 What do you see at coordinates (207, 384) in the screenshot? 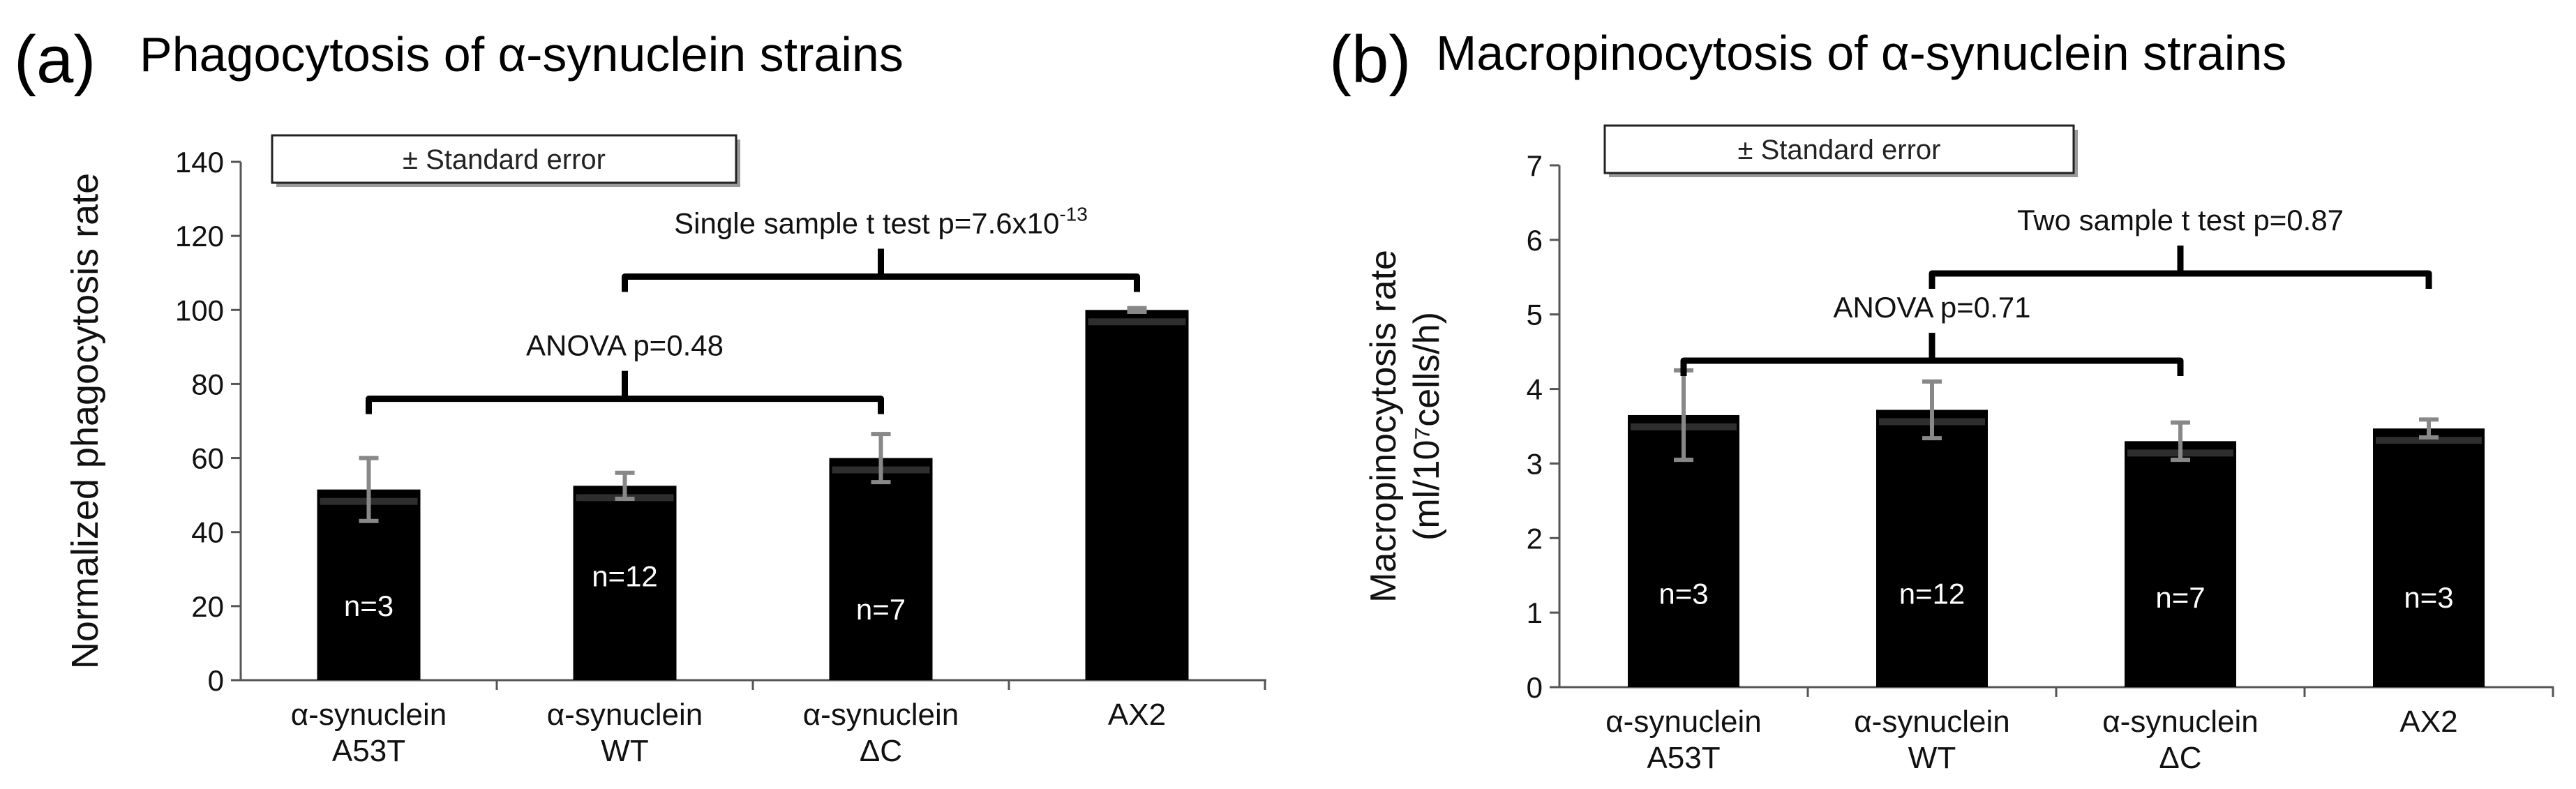
I see `y-tick-label: 80` at bounding box center [207, 384].